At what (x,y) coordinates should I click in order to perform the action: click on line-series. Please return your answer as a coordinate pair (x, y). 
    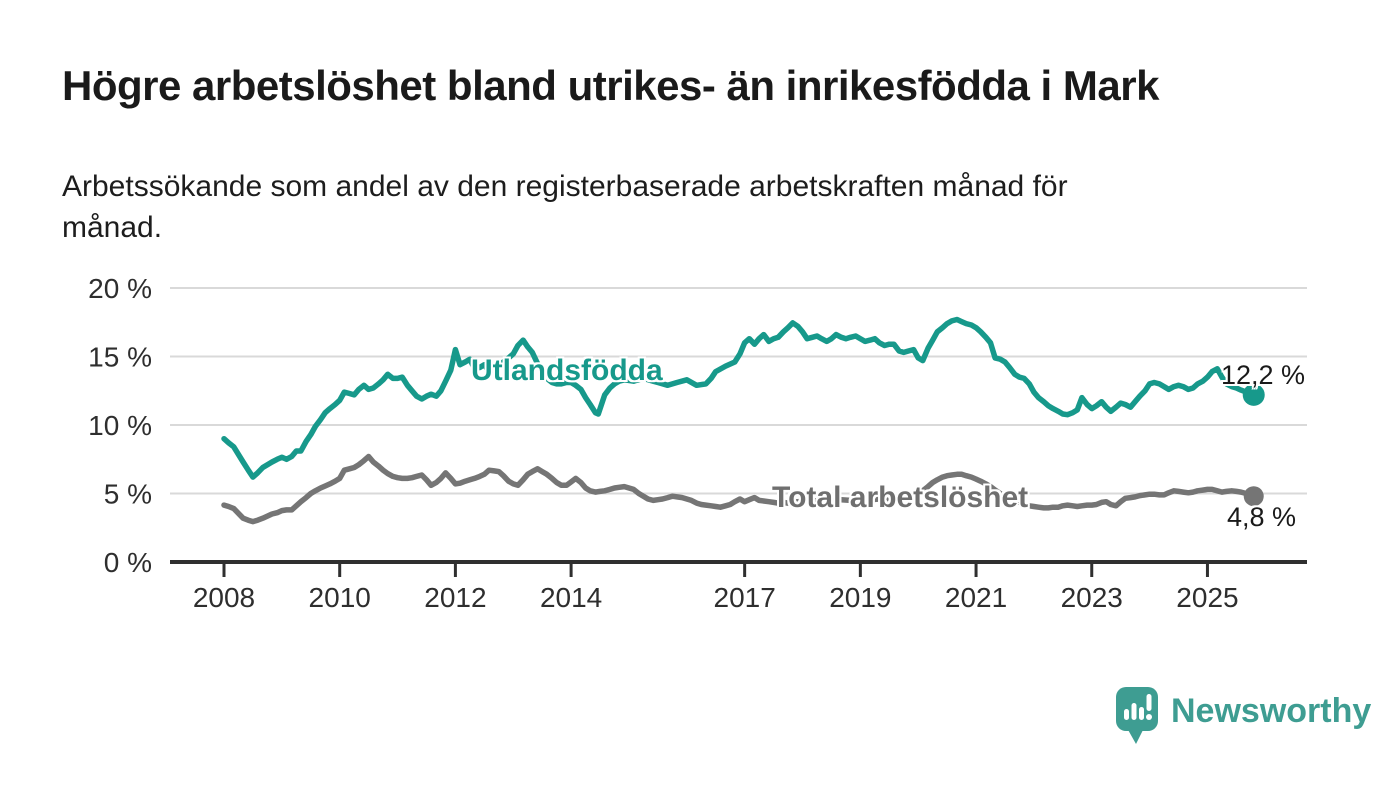
    Looking at the image, I should click on (739, 489).